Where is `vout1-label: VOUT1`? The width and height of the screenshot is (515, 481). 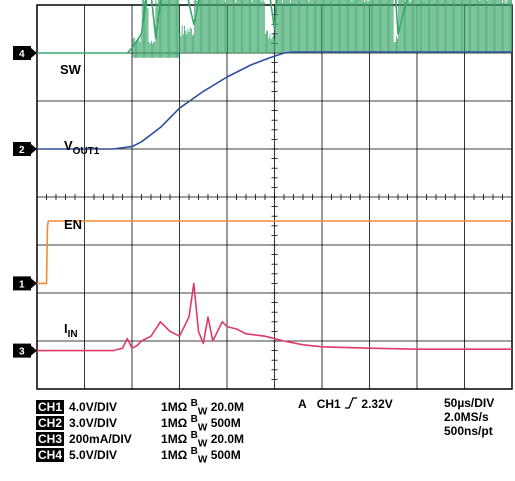
vout1-label: VOUT1 is located at coordinates (82, 147).